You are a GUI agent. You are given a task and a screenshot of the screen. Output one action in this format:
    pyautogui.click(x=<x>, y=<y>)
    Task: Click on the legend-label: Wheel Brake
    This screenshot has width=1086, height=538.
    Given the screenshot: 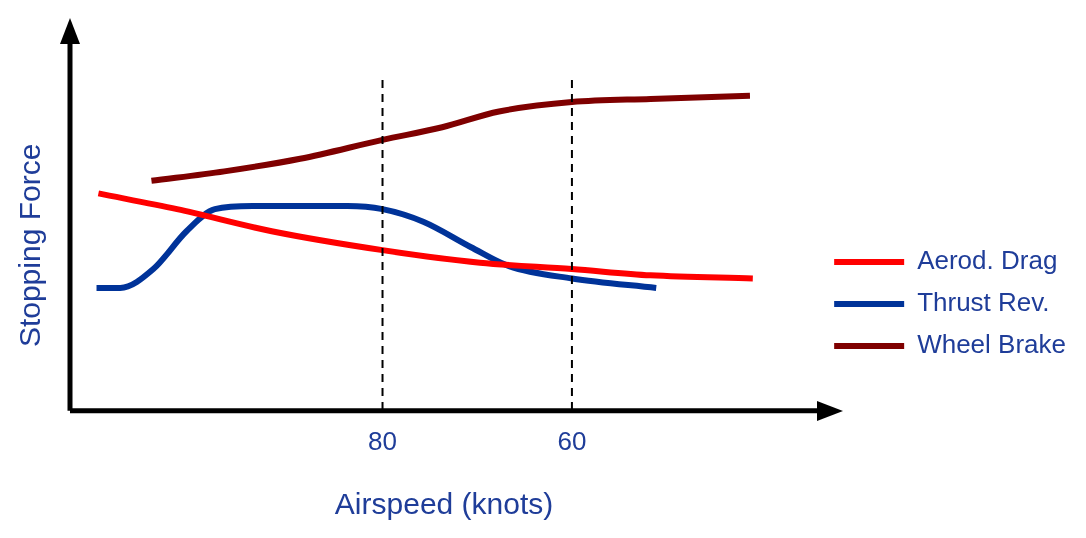 What is the action you would take?
    pyautogui.click(x=991, y=344)
    